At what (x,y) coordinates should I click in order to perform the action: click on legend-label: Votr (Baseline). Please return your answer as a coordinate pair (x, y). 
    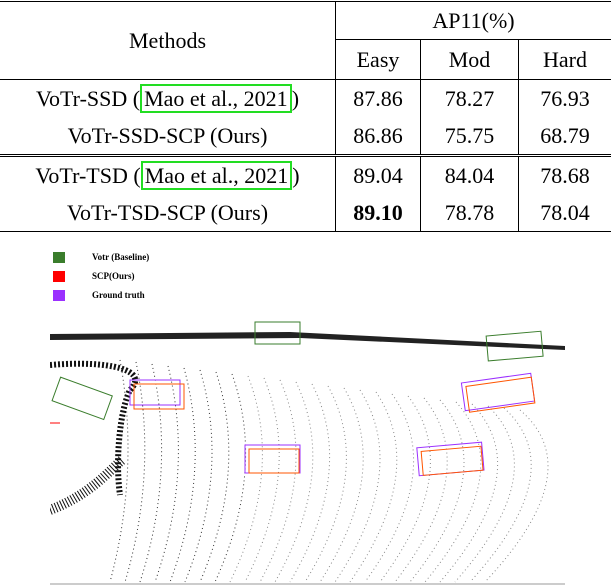
    Looking at the image, I should click on (121, 257).